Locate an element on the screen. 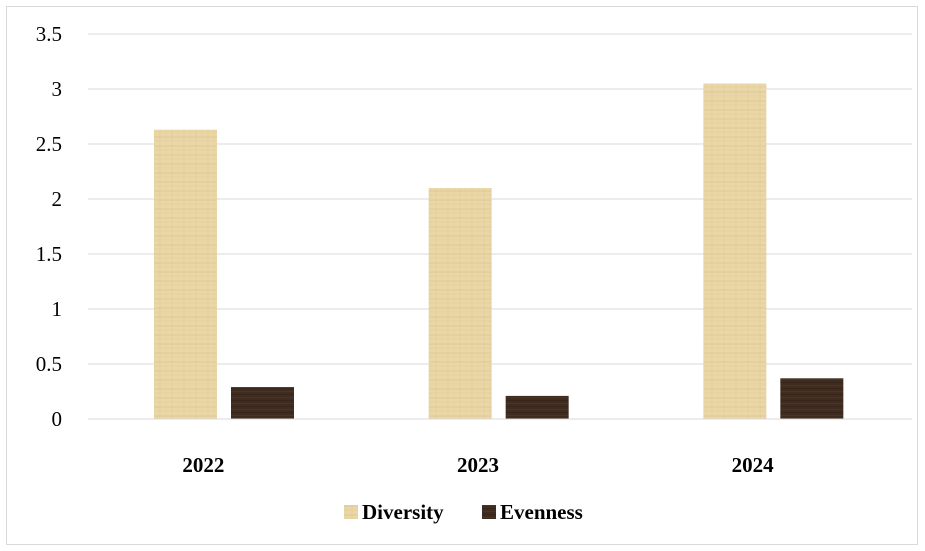 The height and width of the screenshot is (551, 925). x-category-label: 2024 is located at coordinates (753, 465).